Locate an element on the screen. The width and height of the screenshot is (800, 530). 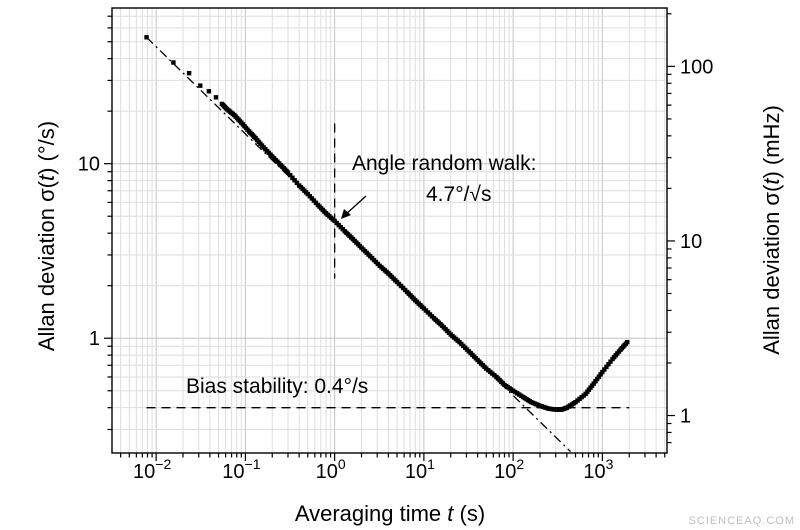
x-tick-label: 10² is located at coordinates (509, 469).